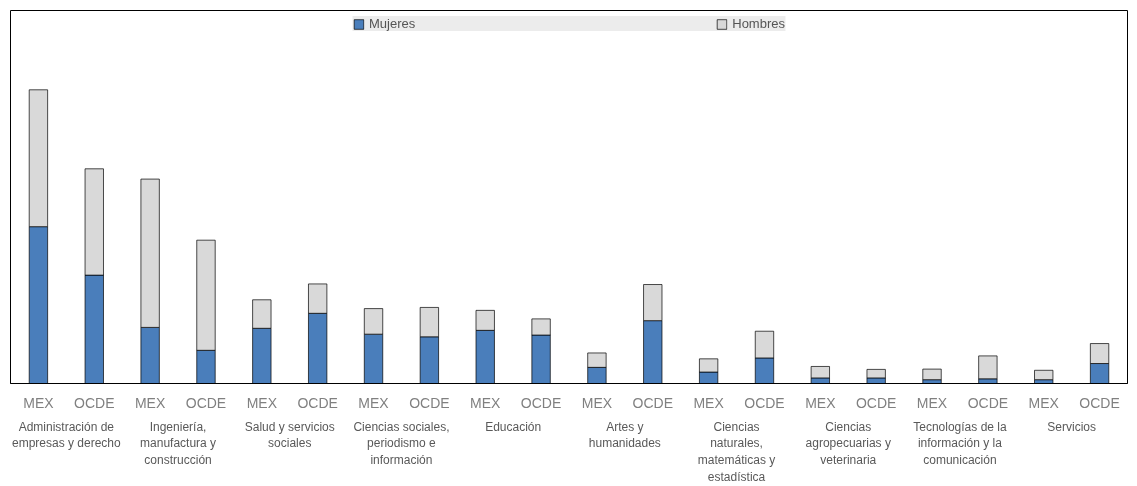 The image size is (1137, 486). I want to click on text: Ciencias agropecuarias y veterinaria, so click(848, 443).